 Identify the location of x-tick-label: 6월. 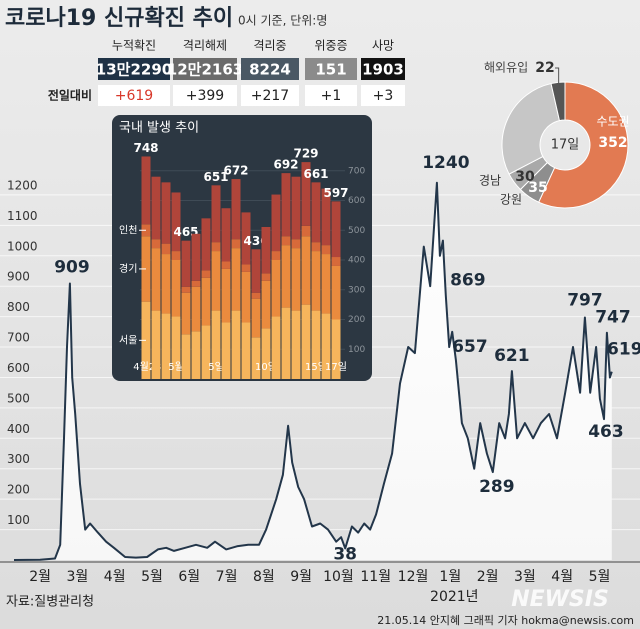
(189, 577).